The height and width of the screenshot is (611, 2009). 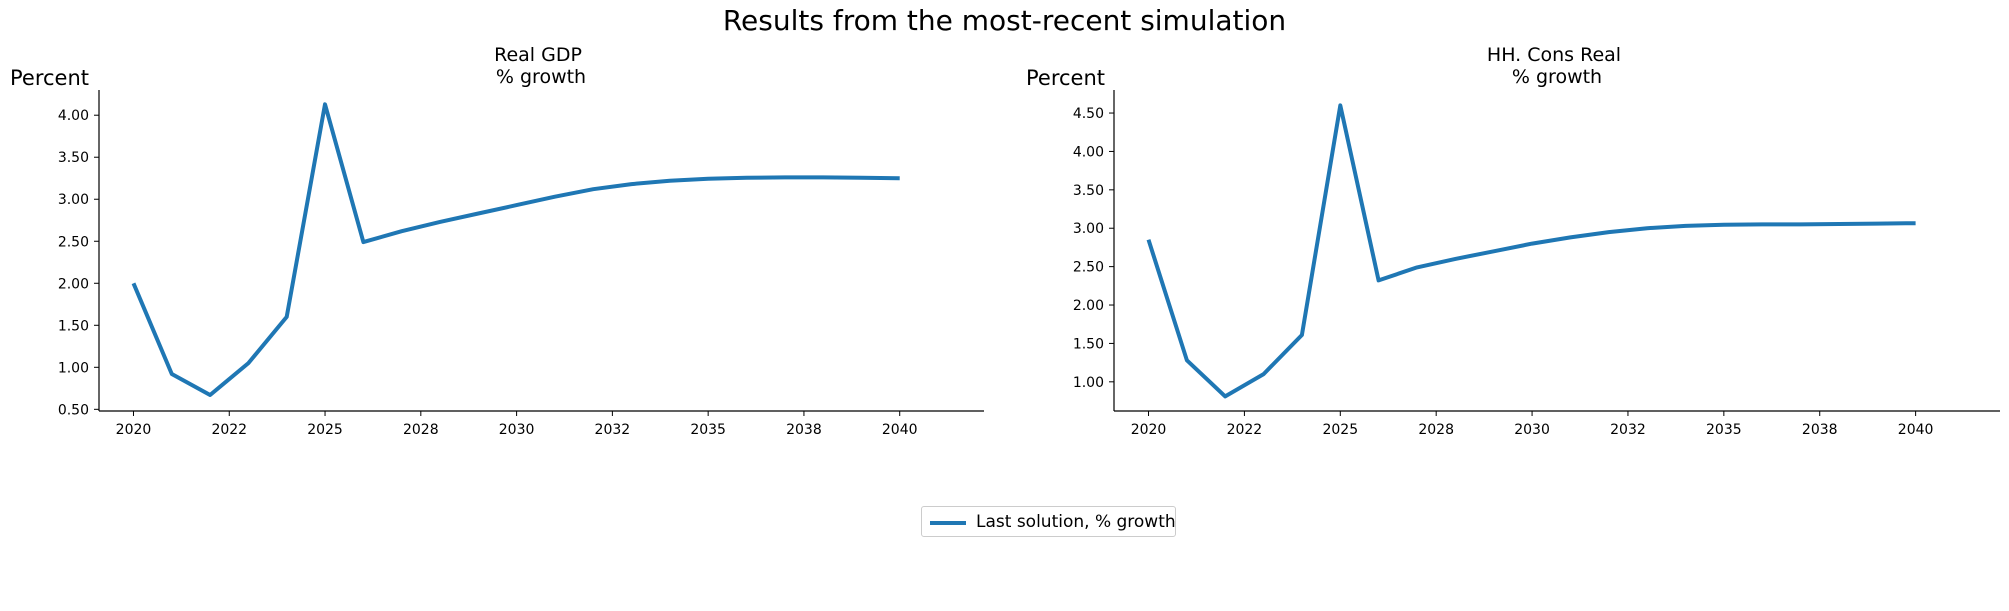 I want to click on chart-title-line1: Real GDP, so click(x=538, y=55).